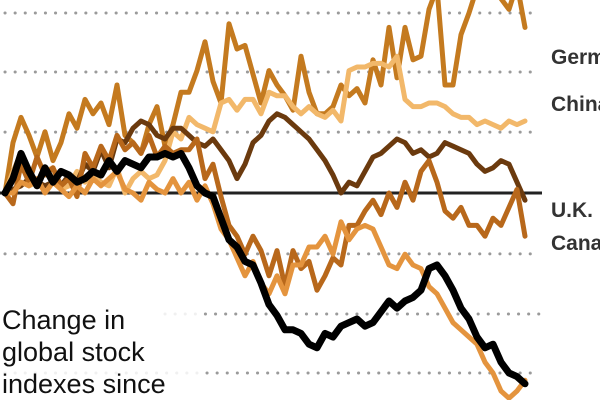 This screenshot has height=400, width=600. Describe the element at coordinates (575, 150) in the screenshot. I see `series-labels: Germany China U.K. Canada` at that location.